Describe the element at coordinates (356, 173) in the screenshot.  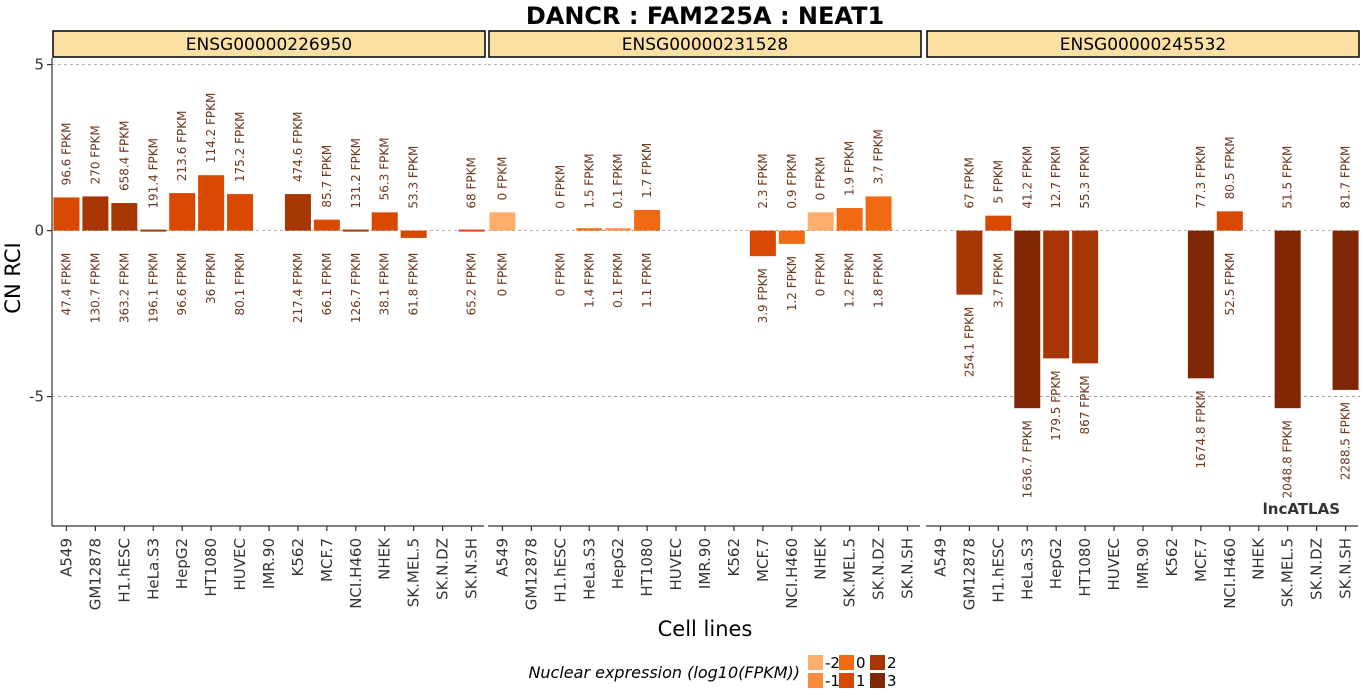
I see `cytoplasm-fpkm-label: 131.2 FPKM` at that location.